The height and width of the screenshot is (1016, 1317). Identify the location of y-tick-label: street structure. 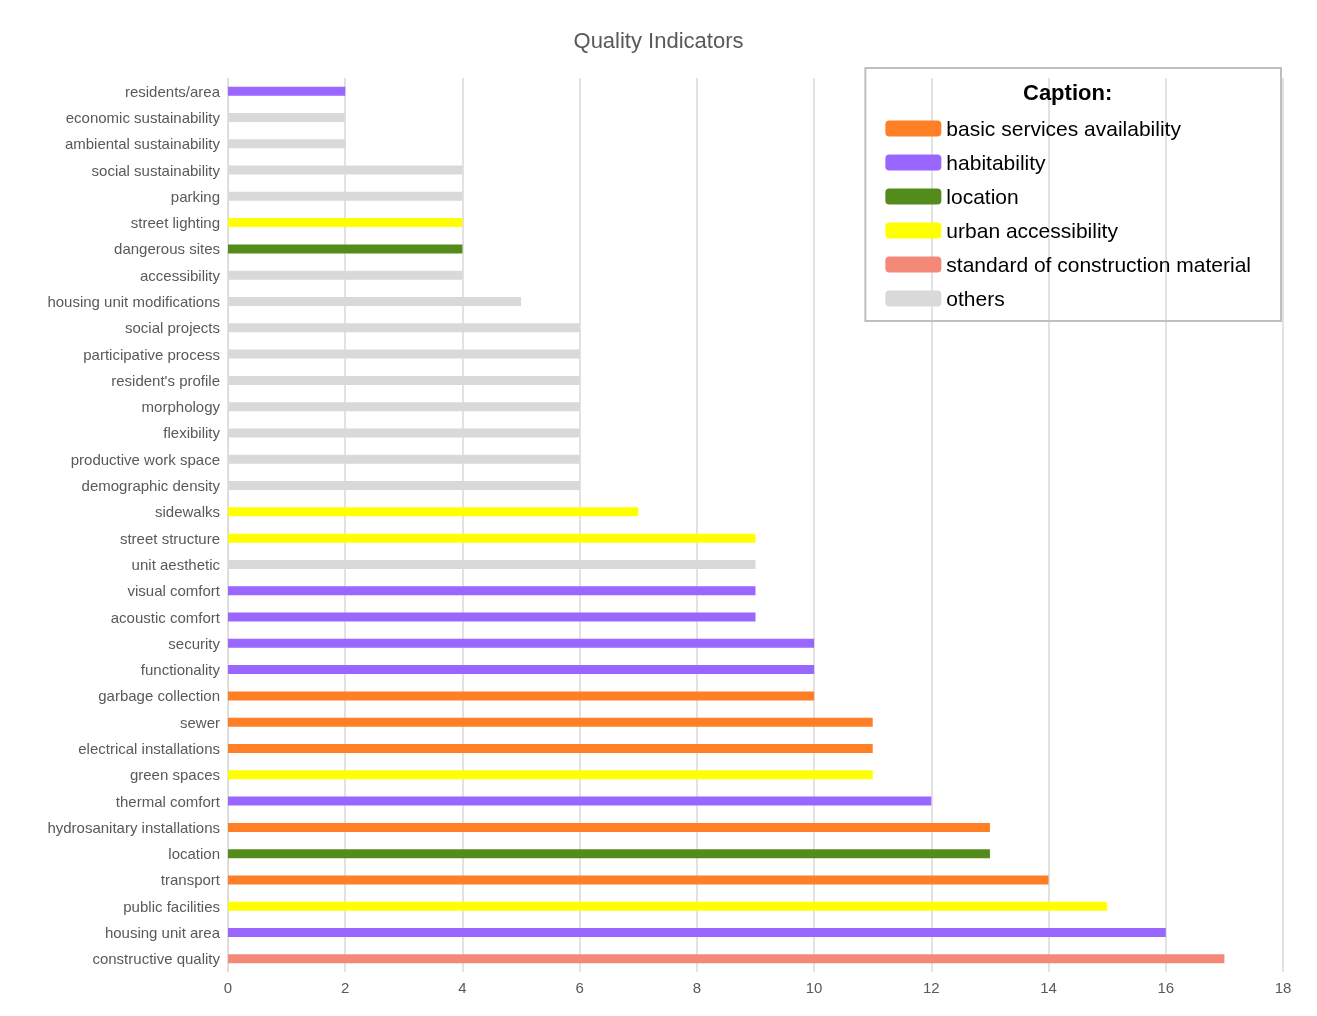
(169, 538).